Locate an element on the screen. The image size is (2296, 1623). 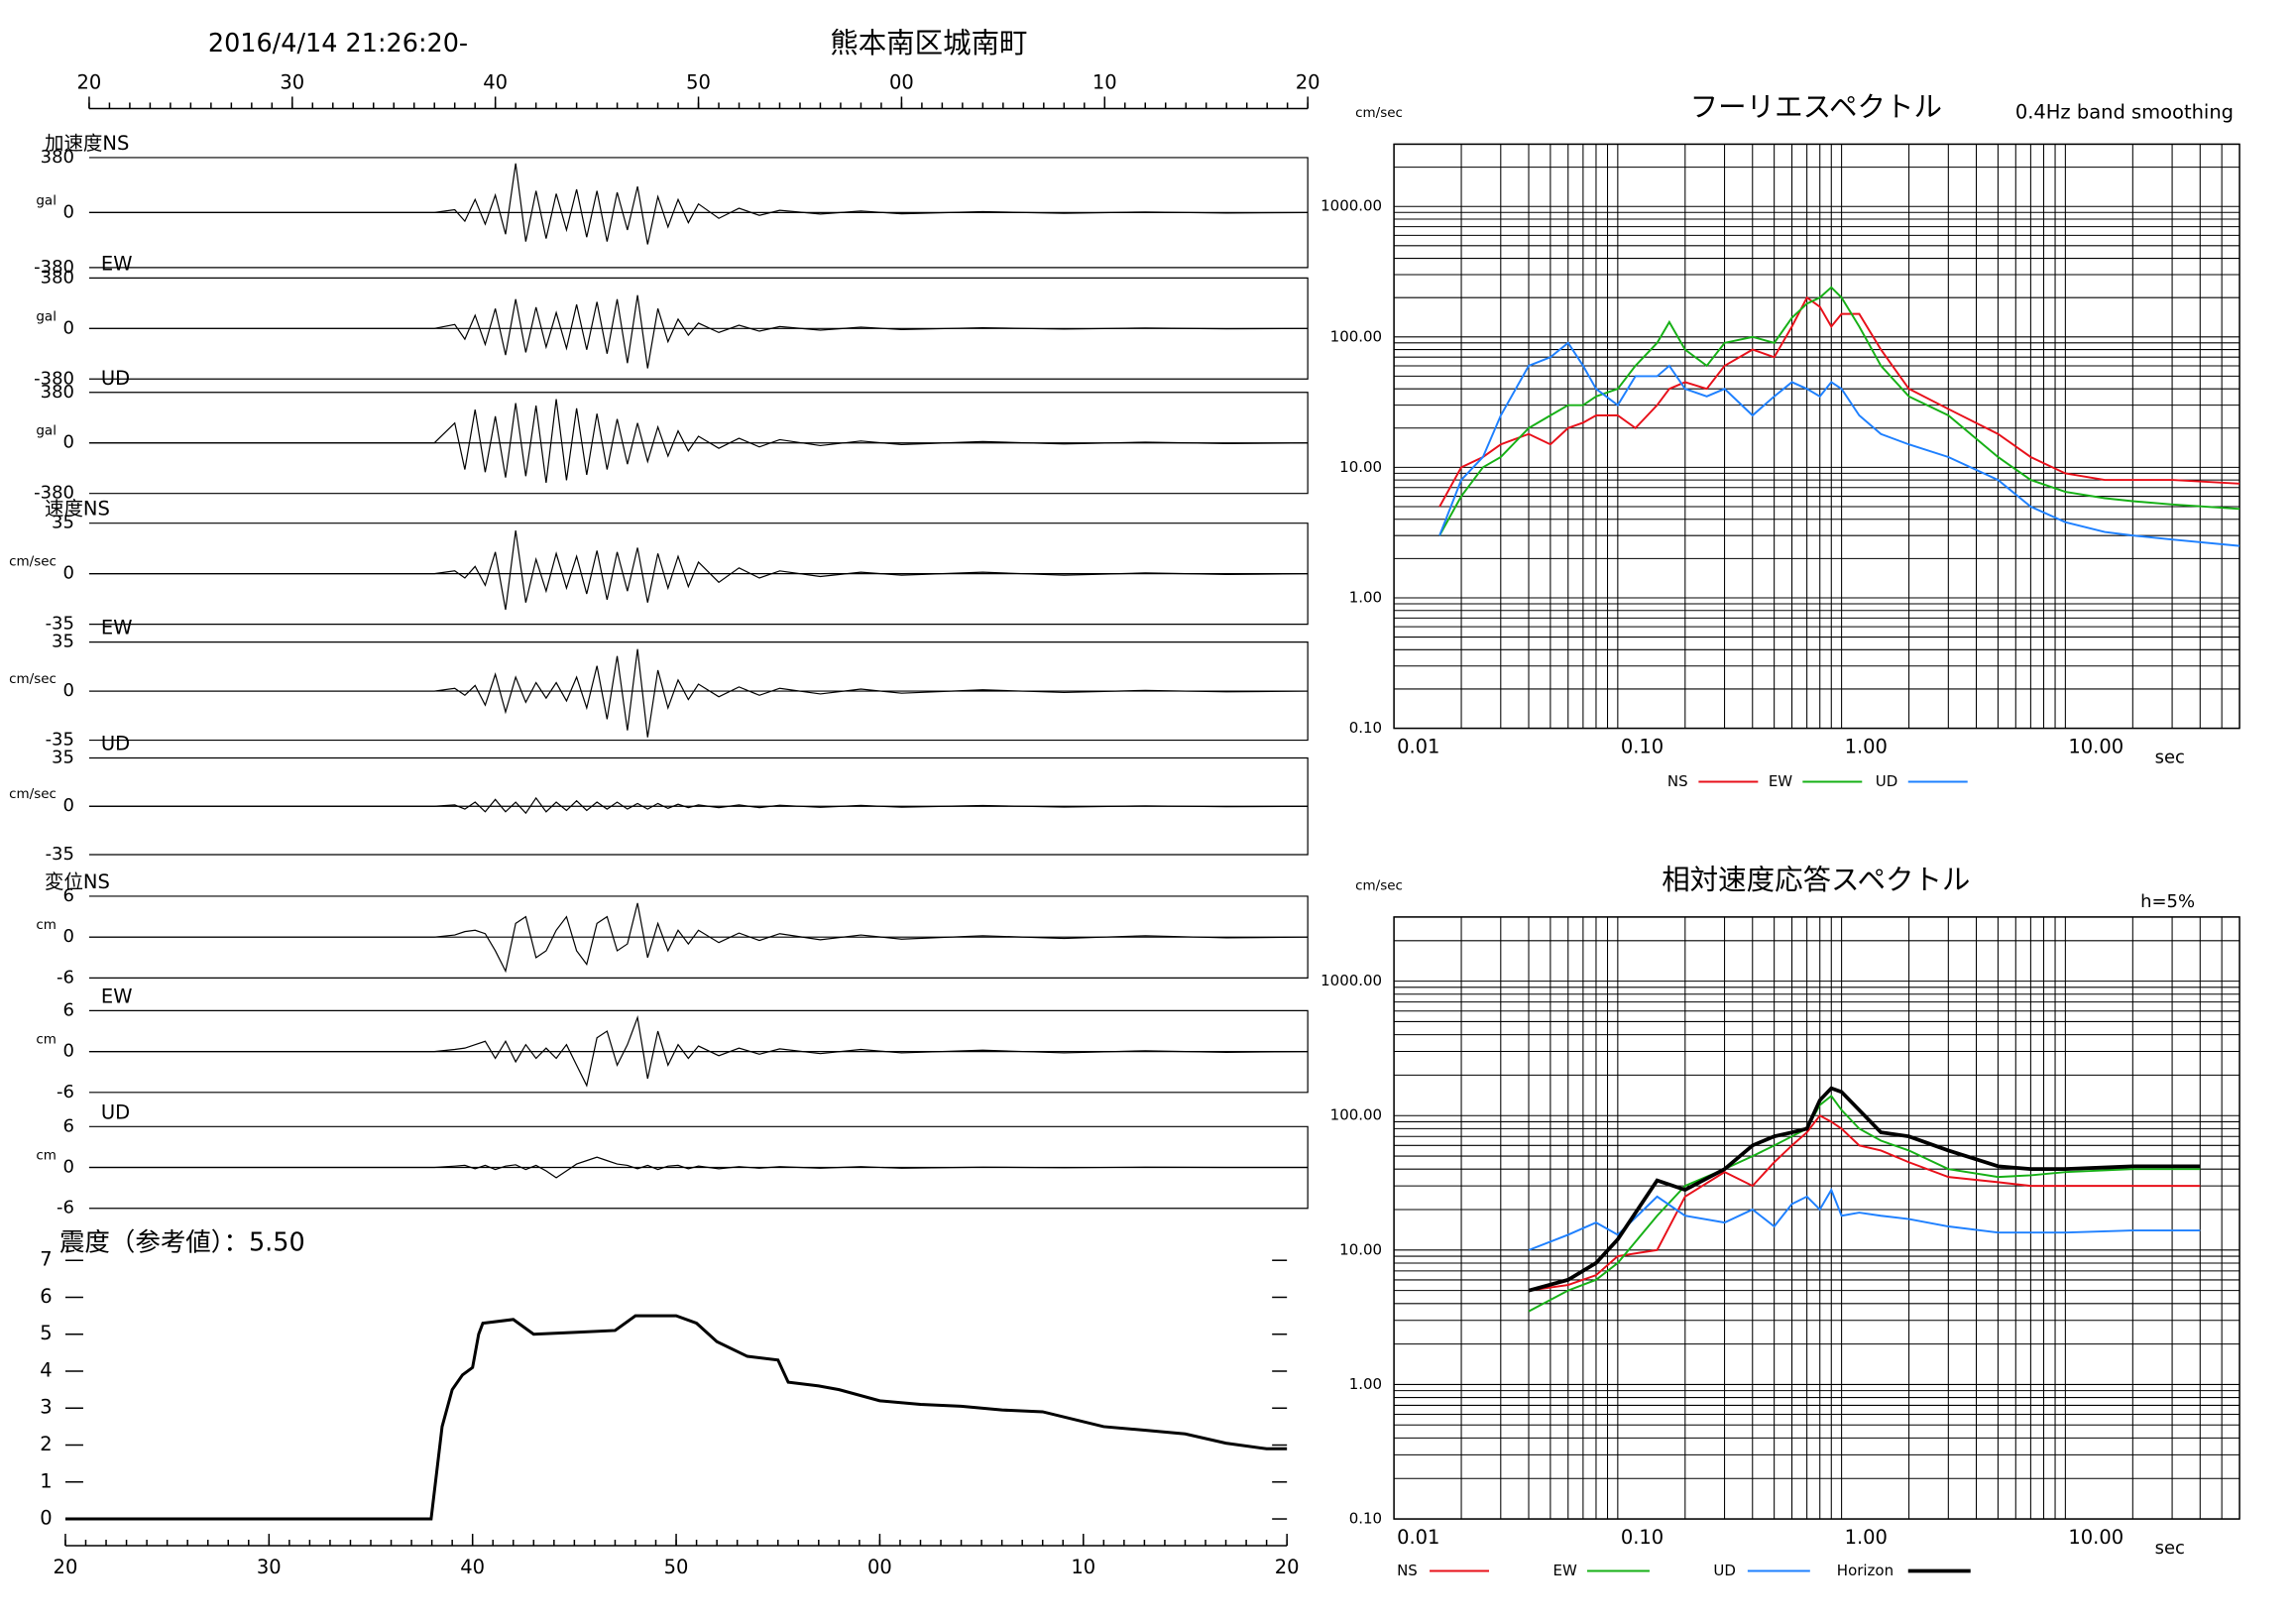
panel-label: 速度NS is located at coordinates (77, 509).